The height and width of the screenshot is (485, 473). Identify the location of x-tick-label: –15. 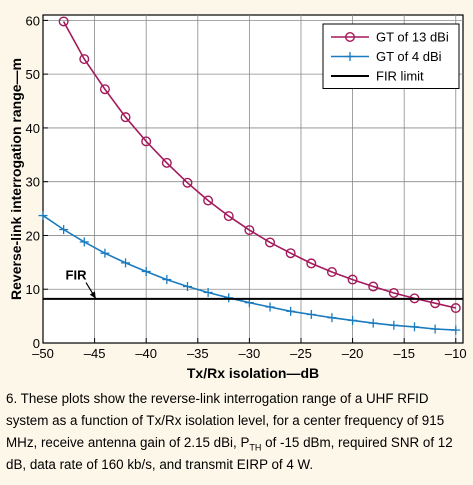
(404, 353).